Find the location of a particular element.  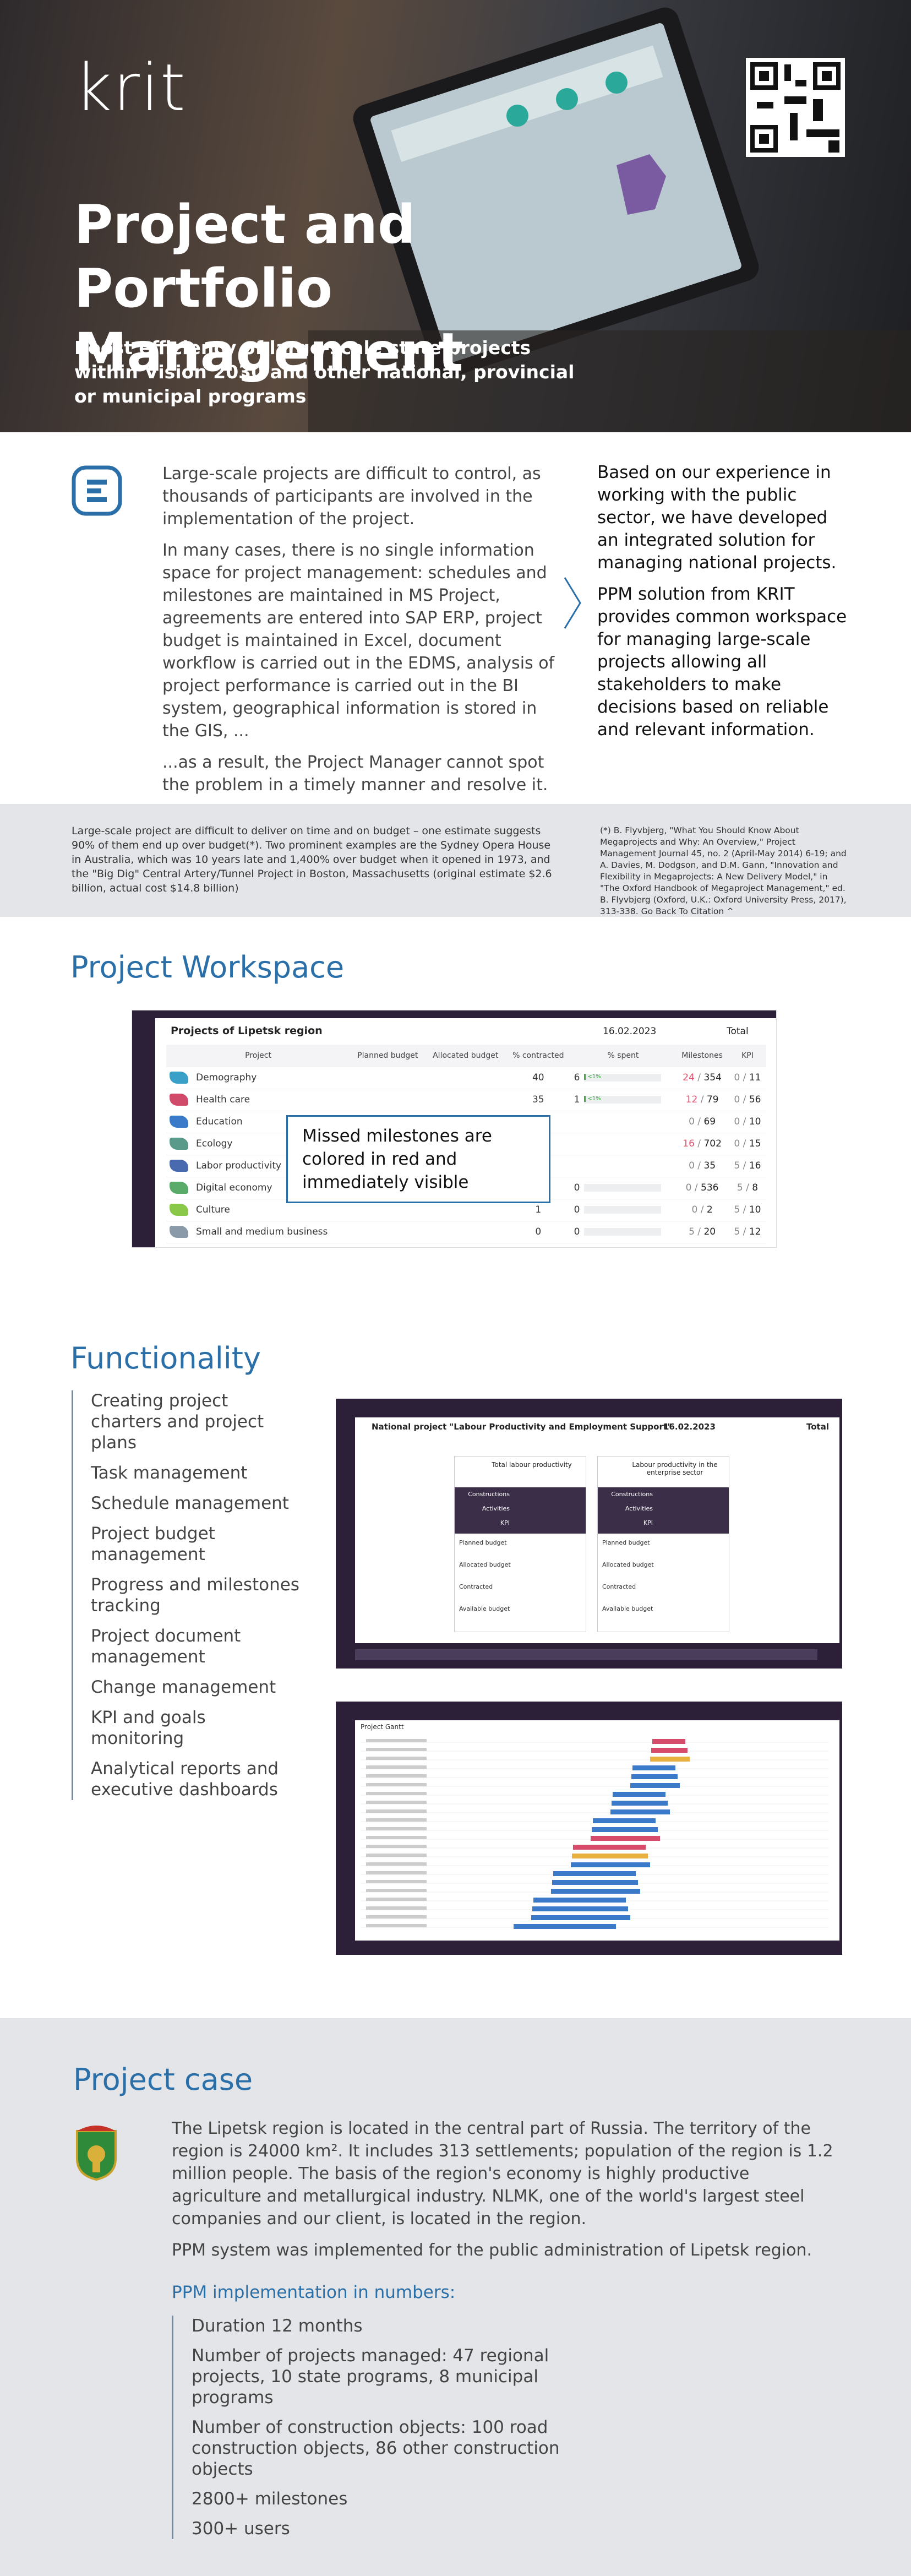

kpi-total: 12 is located at coordinates (755, 1232).